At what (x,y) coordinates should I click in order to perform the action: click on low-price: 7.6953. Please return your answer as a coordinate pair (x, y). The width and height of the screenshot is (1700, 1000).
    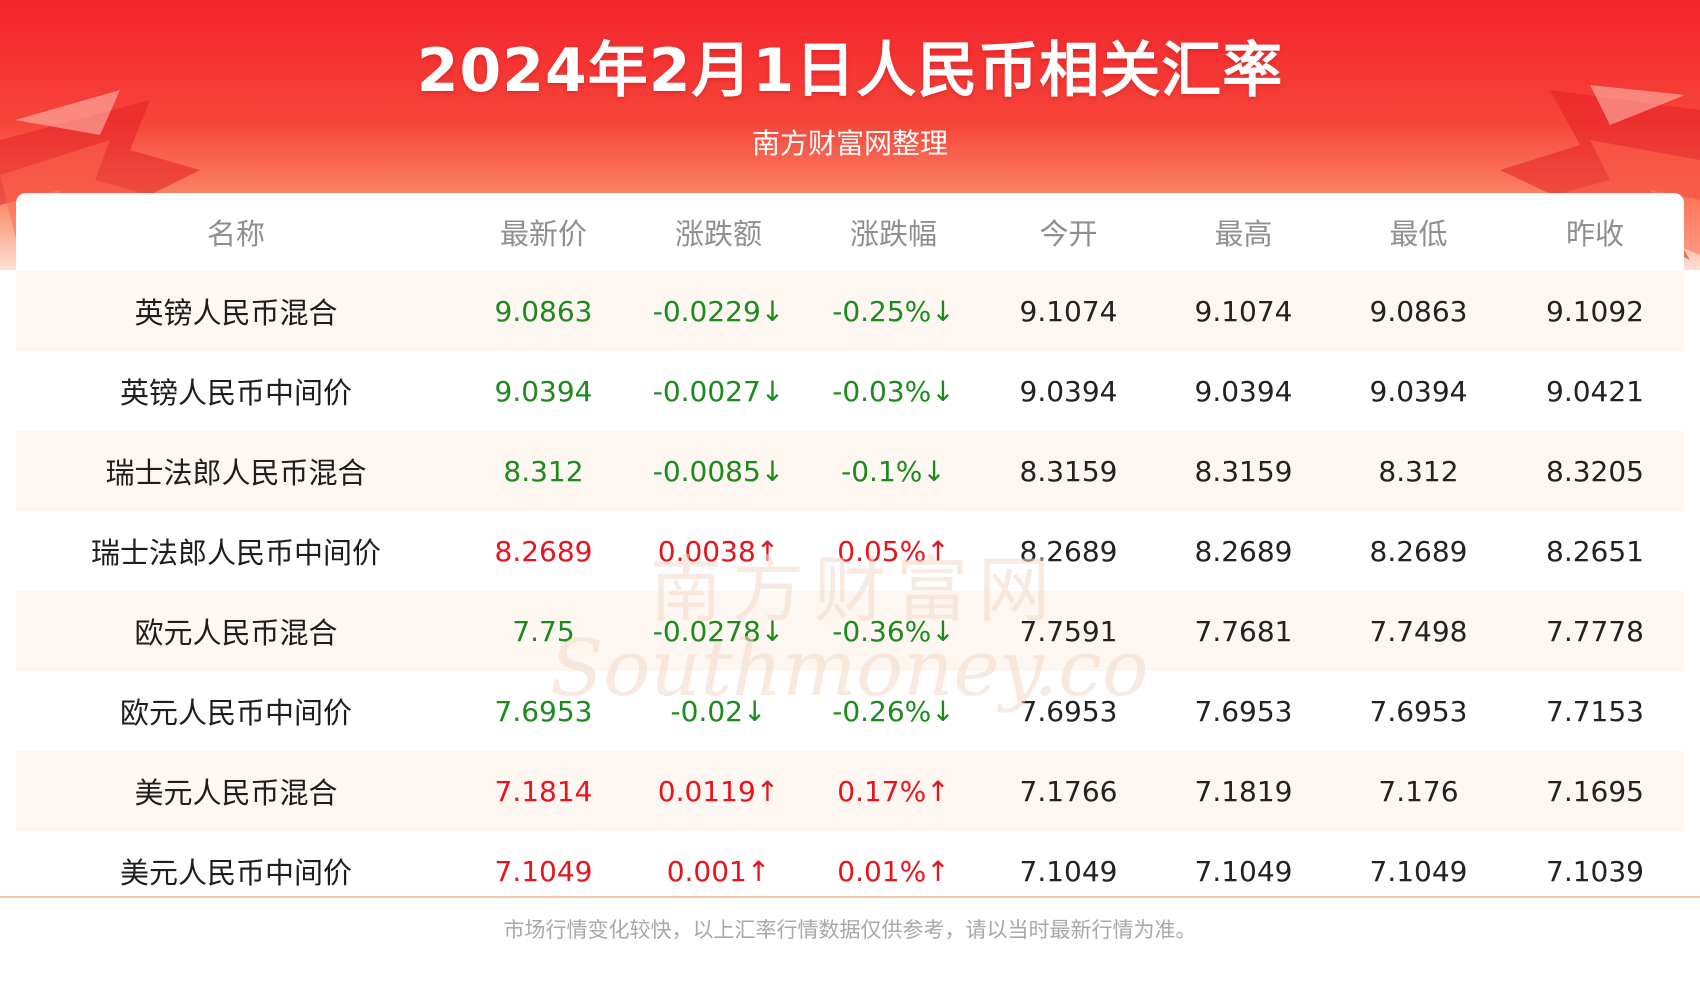
    Looking at the image, I should click on (1418, 711).